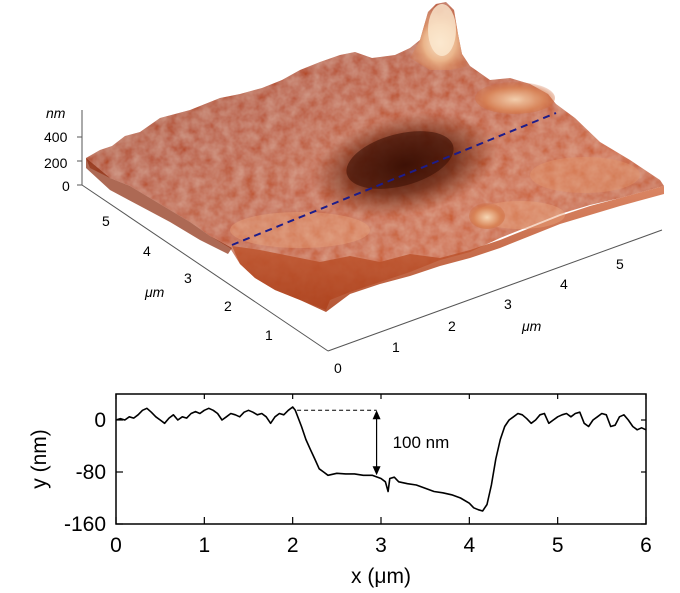 Image resolution: width=680 pixels, height=593 pixels. What do you see at coordinates (106, 221) in the screenshot?
I see `y-tick-5: 5` at bounding box center [106, 221].